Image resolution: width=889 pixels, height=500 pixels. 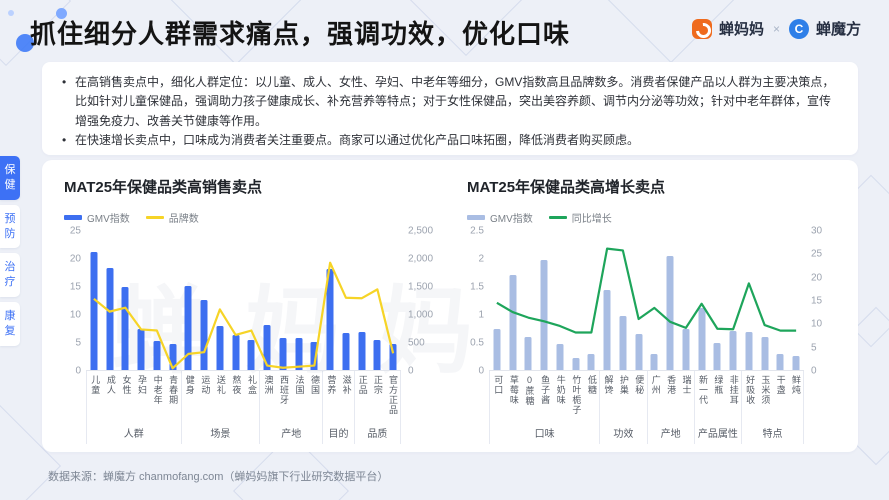 What do you see at coordinates (299, 385) in the screenshot?
I see `x-category-label: 法国` at bounding box center [299, 385].